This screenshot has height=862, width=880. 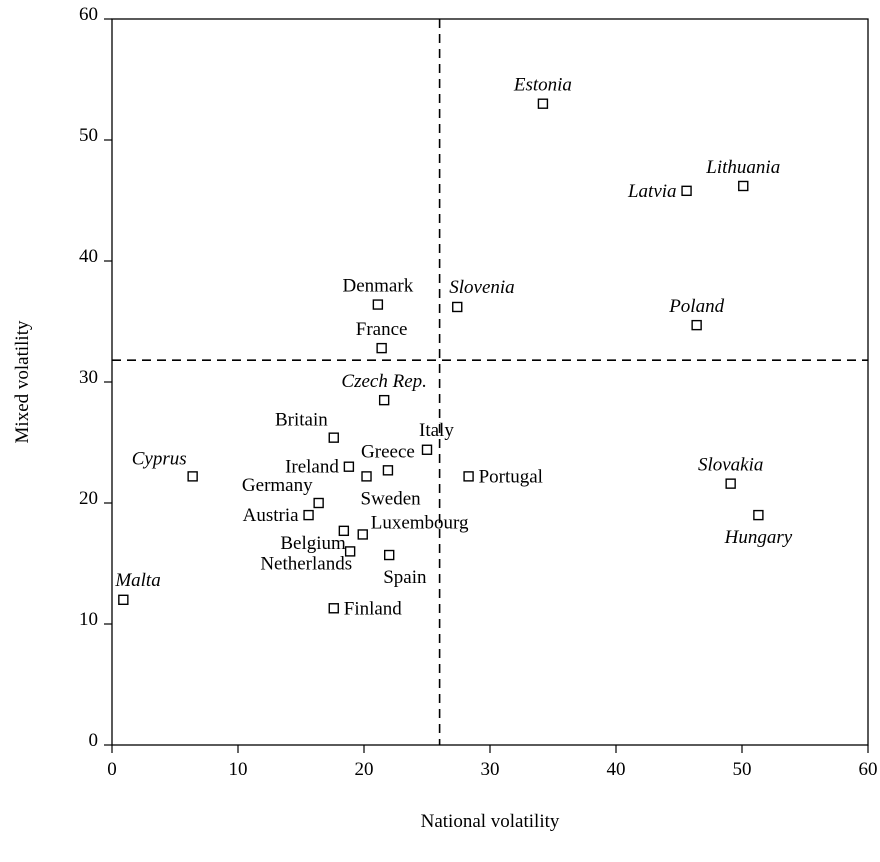 I want to click on point-label-poland: Poland, so click(x=696, y=306).